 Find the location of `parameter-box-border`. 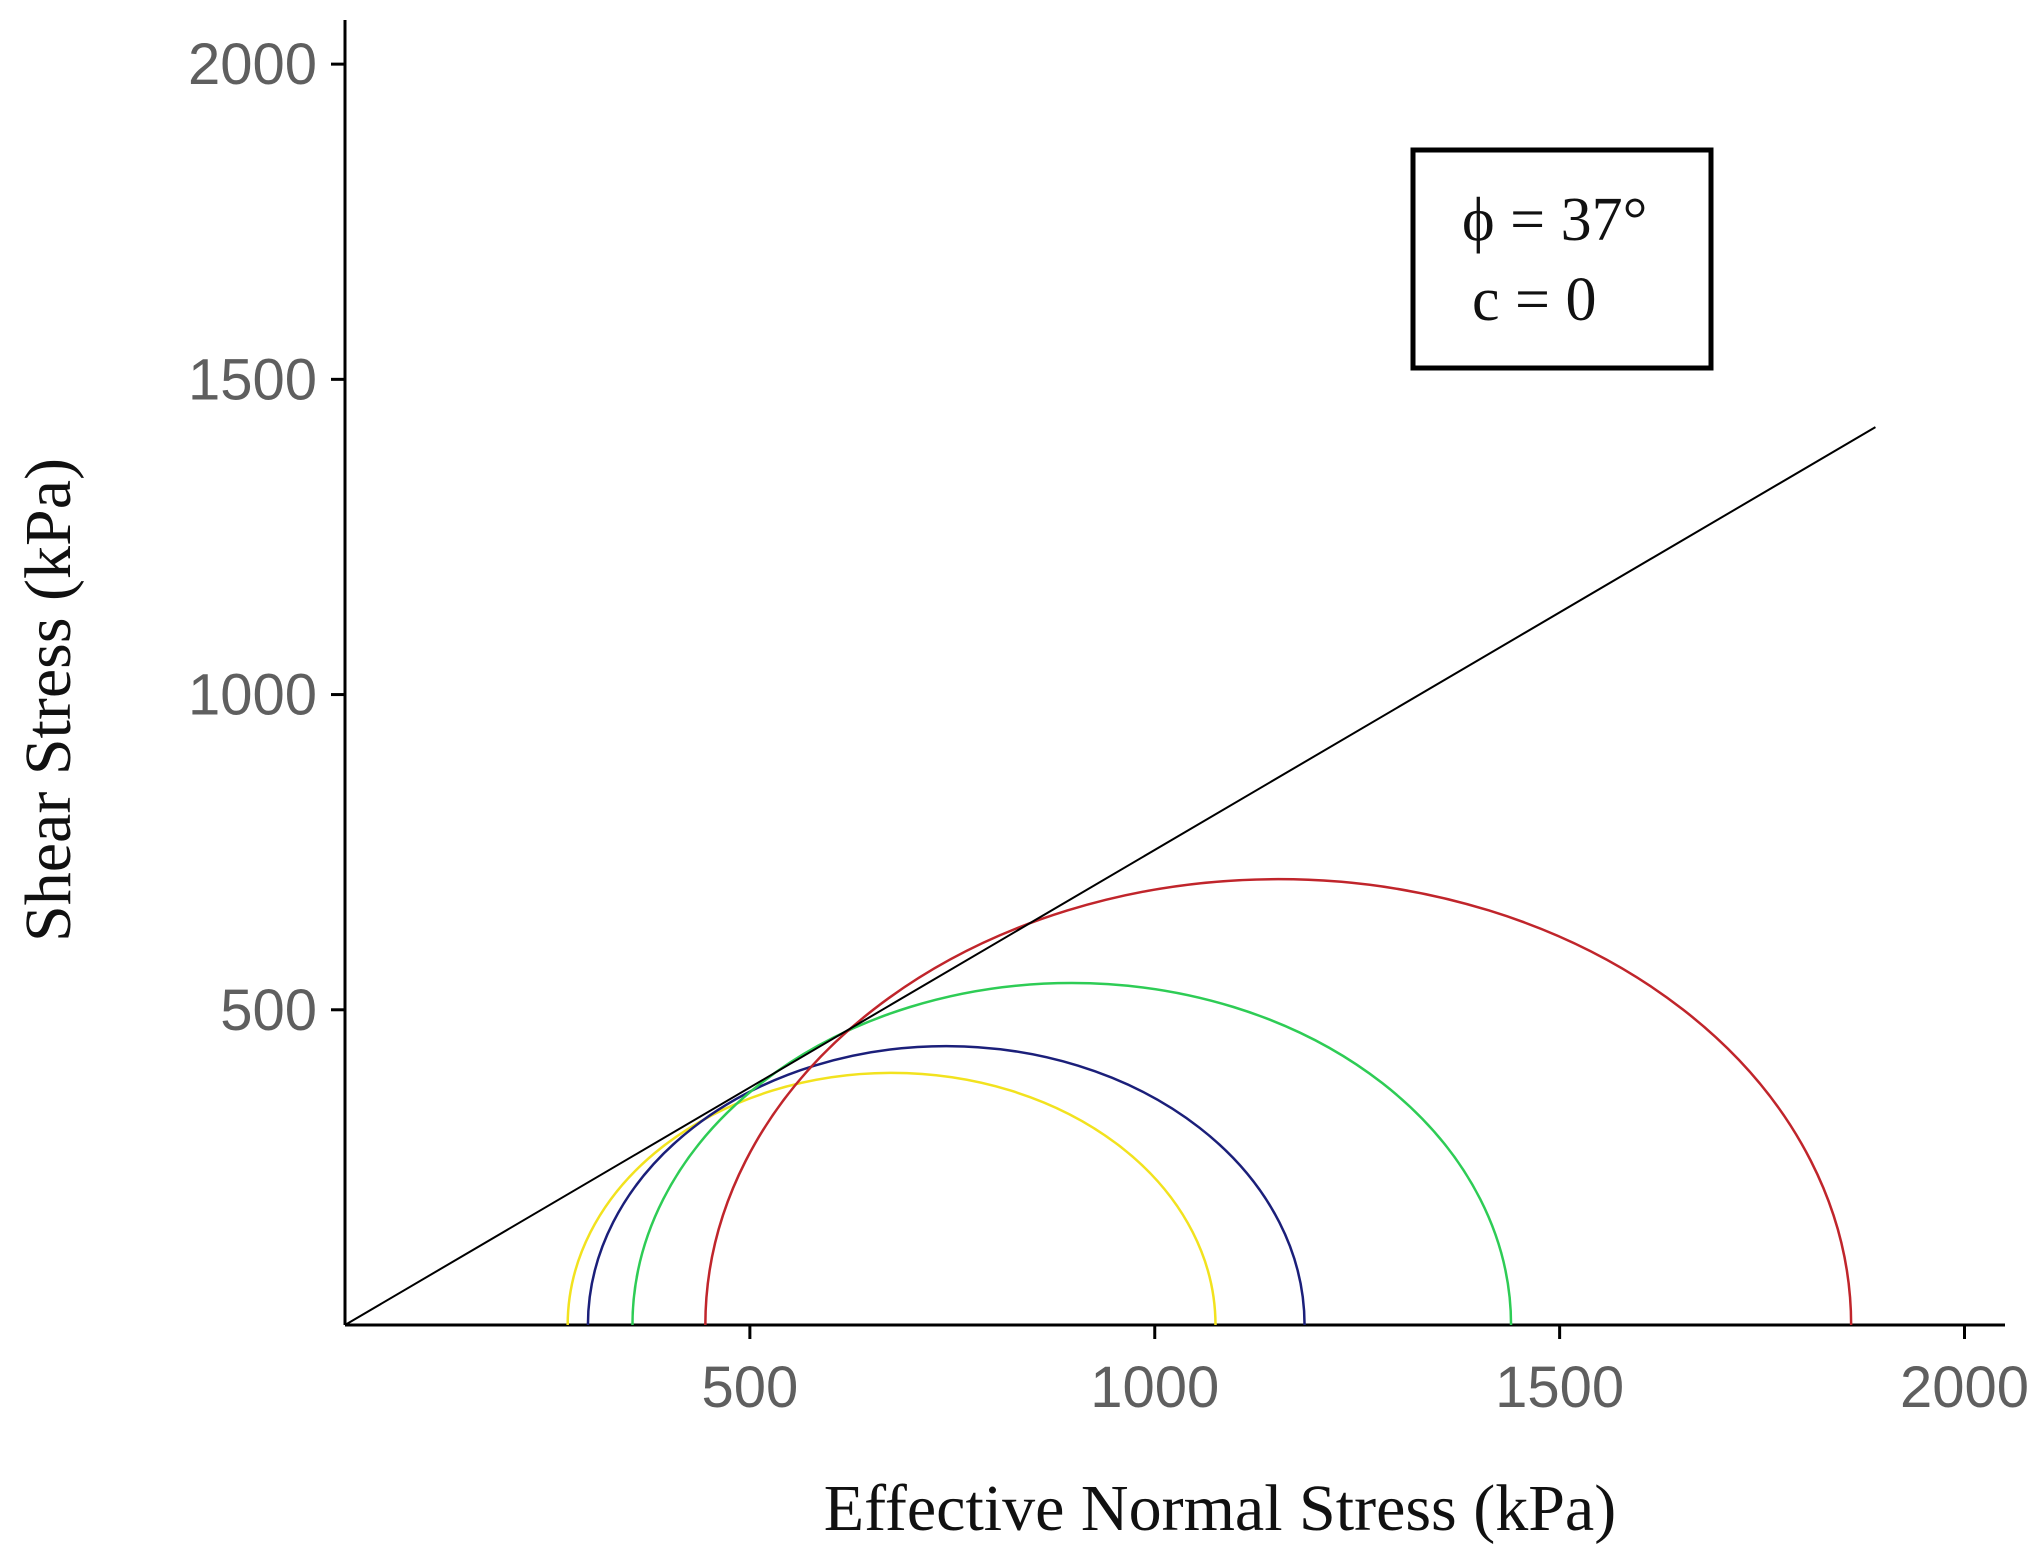

parameter-box-border is located at coordinates (1562, 259).